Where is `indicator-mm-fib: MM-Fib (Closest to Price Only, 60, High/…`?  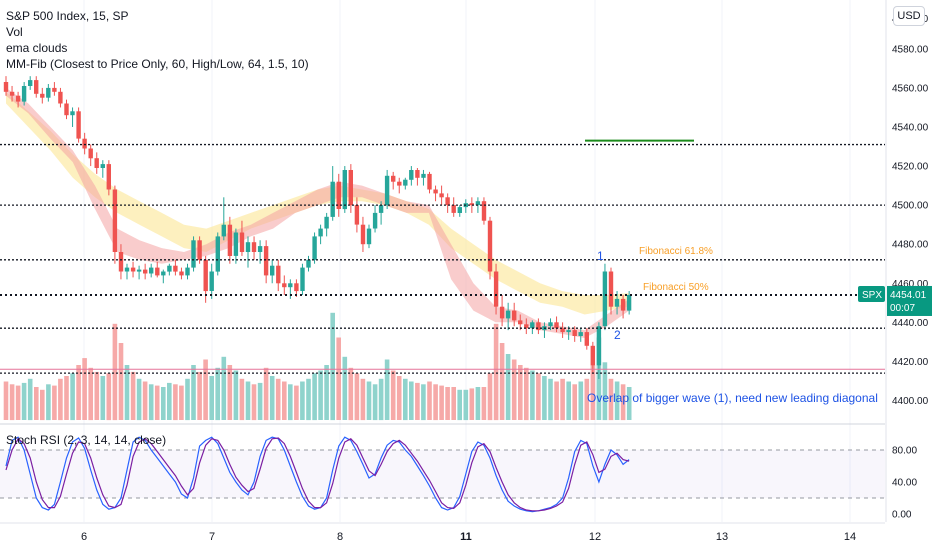
indicator-mm-fib: MM-Fib (Closest to Price Only, 60, High/… is located at coordinates (157, 64).